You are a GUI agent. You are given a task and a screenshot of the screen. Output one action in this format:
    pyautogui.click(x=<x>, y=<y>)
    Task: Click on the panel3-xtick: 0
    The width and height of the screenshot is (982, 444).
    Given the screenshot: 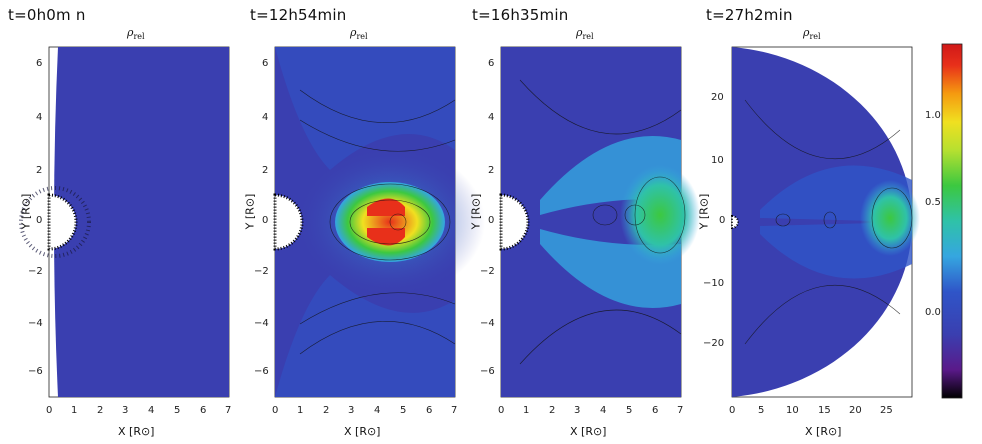 What is the action you would take?
    pyautogui.click(x=501, y=410)
    